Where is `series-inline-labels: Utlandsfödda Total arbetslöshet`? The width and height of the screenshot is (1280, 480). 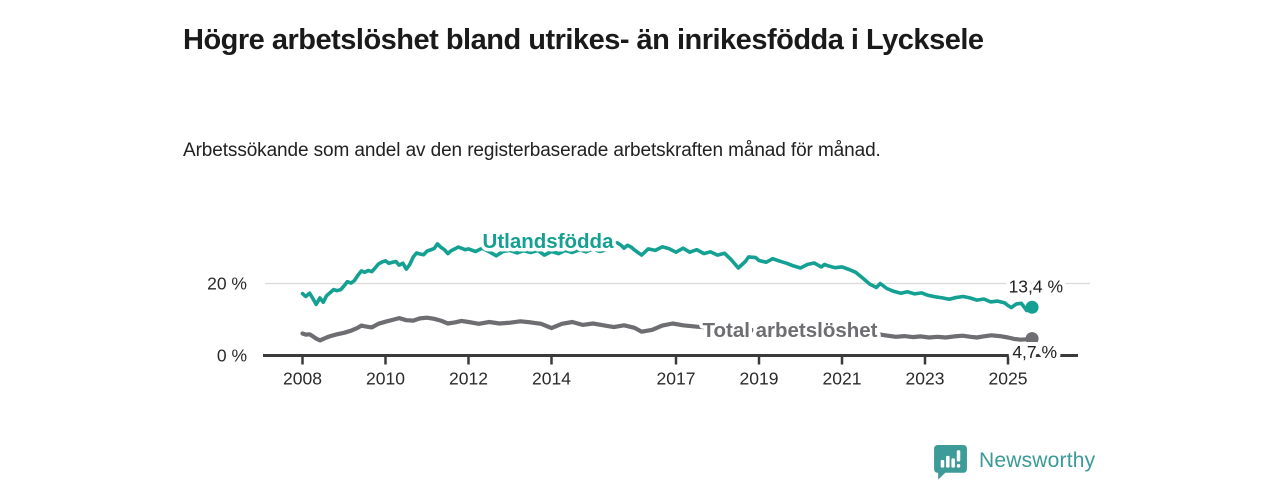
series-inline-labels: Utlandsfödda Total arbetslöshet is located at coordinates (680, 286).